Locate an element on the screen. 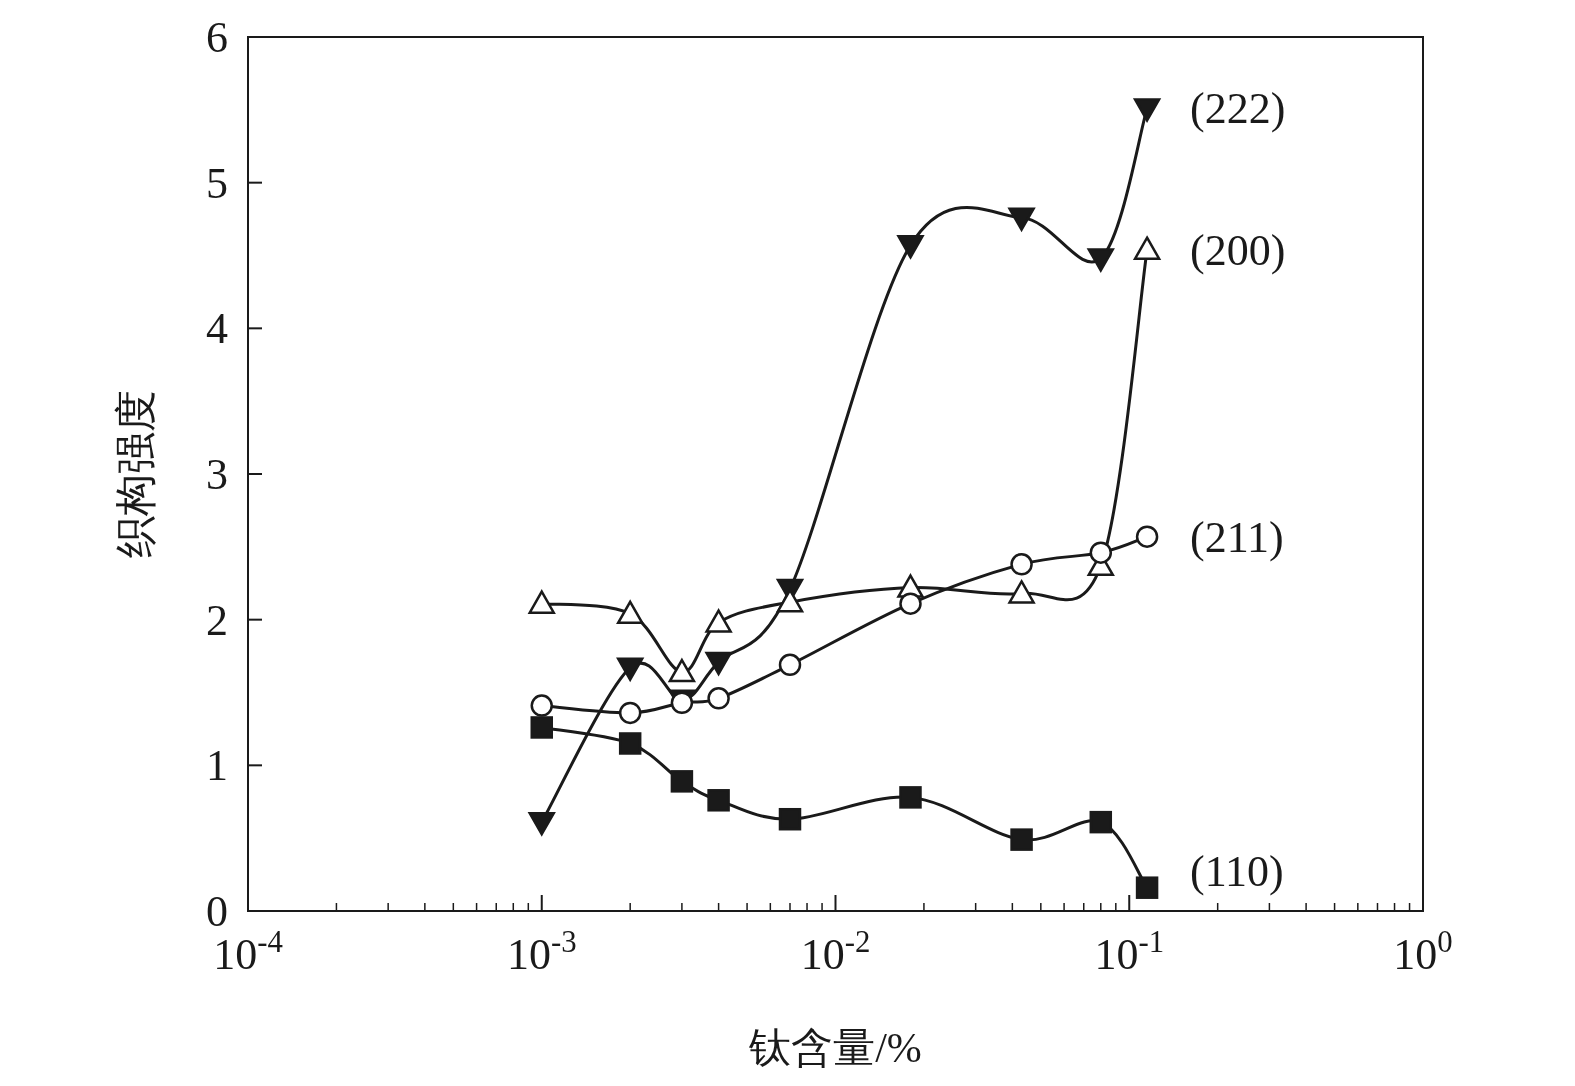  series-label: (211) is located at coordinates (1237, 537).